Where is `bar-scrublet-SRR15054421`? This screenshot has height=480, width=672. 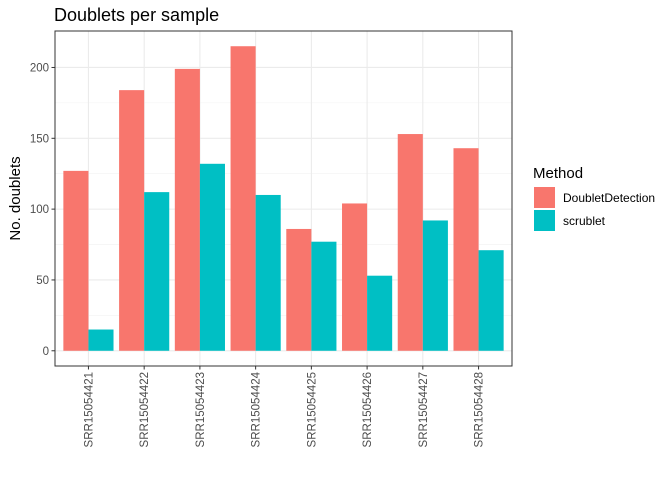 bar-scrublet-SRR15054421 is located at coordinates (101, 340).